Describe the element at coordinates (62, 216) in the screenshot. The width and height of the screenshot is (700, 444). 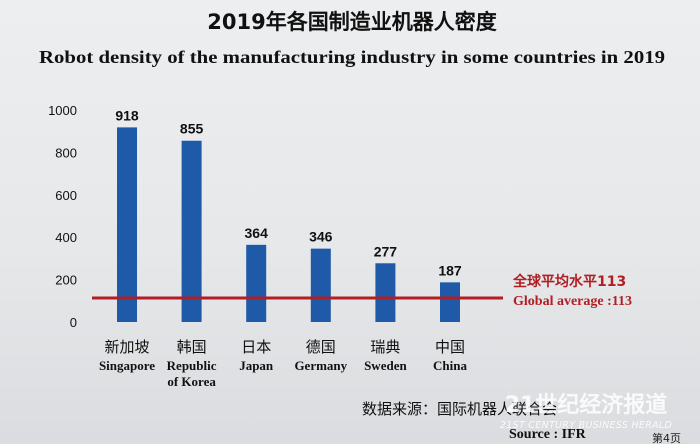
I see `y-axis: 0 200 400 600 800 1000` at that location.